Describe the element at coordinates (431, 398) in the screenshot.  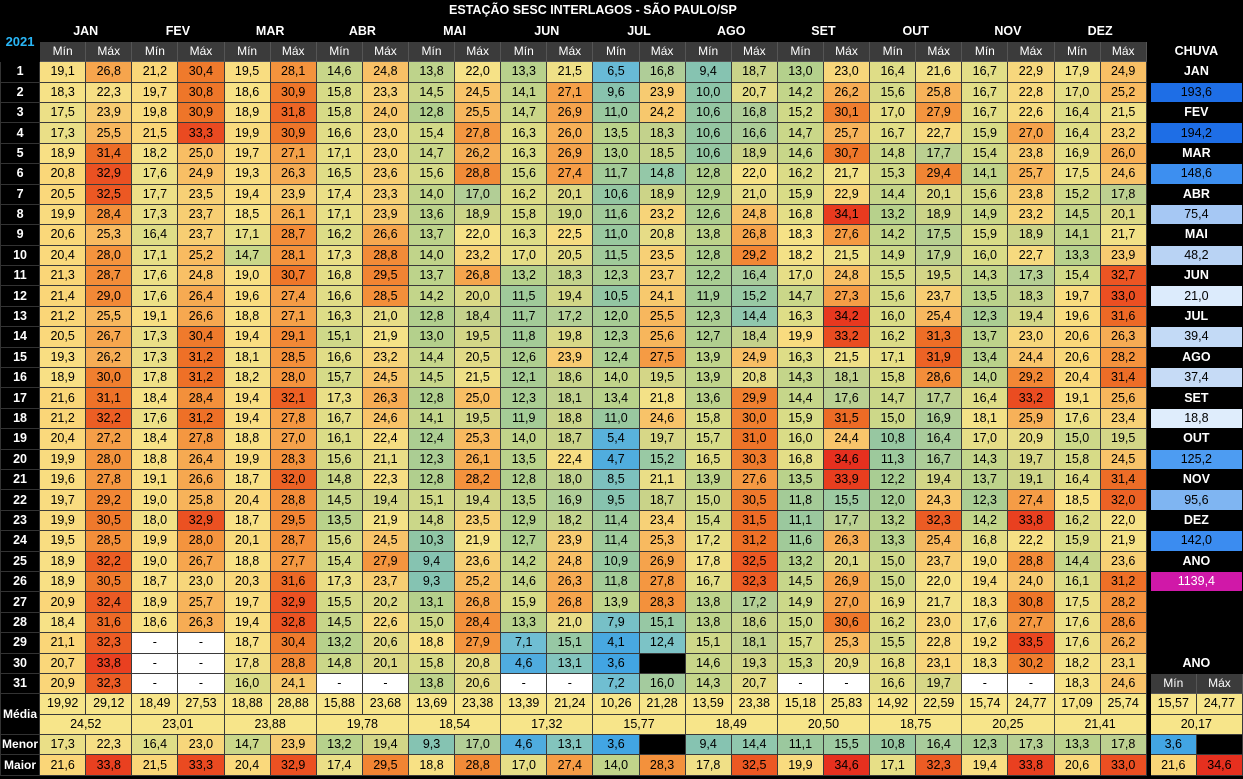
I see `min-temp-cell: 12,8` at that location.